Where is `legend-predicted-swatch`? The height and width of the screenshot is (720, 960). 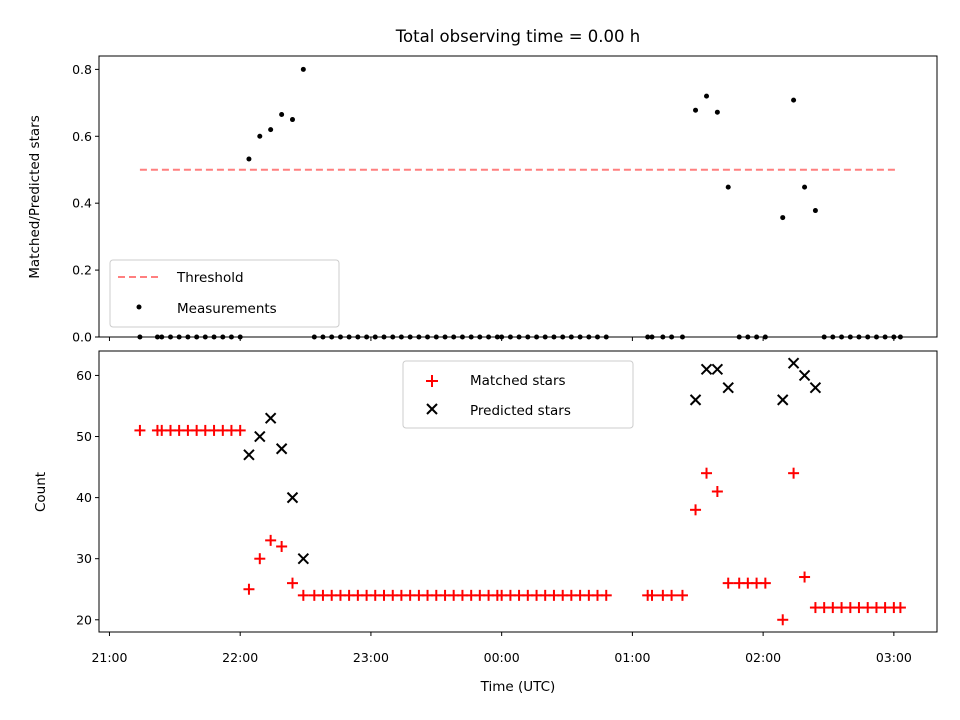
legend-predicted-swatch is located at coordinates (432, 409).